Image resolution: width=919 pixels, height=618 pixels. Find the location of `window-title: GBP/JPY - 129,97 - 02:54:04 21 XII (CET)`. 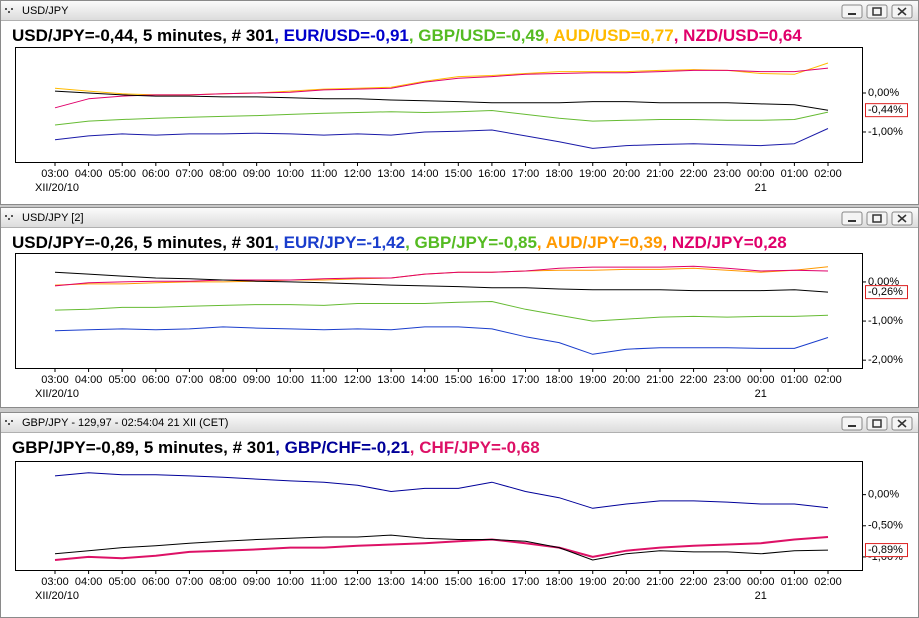

window-title: GBP/JPY - 129,97 - 02:54:04 21 XII (CET) is located at coordinates (125, 423).